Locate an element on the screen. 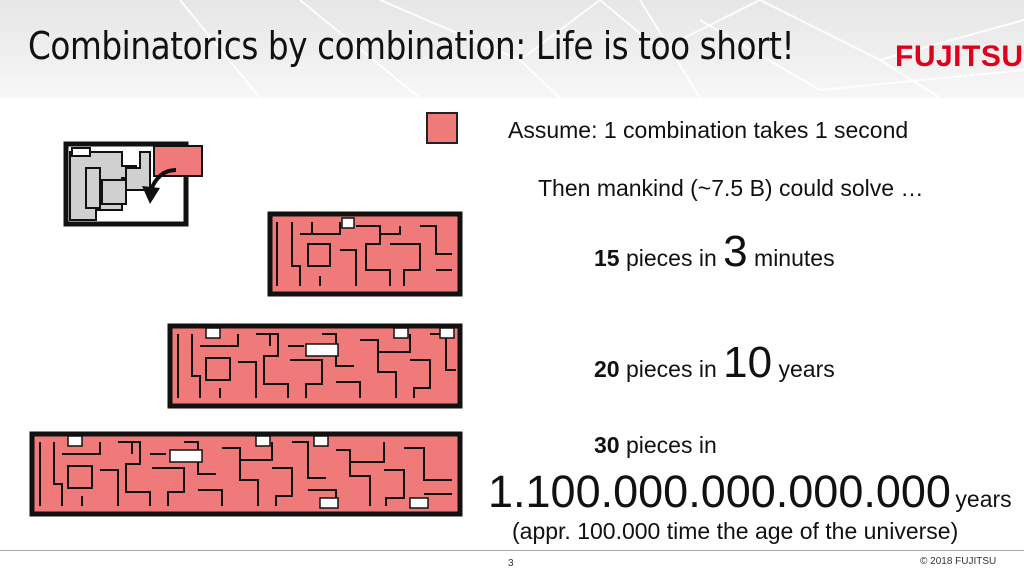 This screenshot has height=576, width=1024. board-15-pieces is located at coordinates (365, 254).